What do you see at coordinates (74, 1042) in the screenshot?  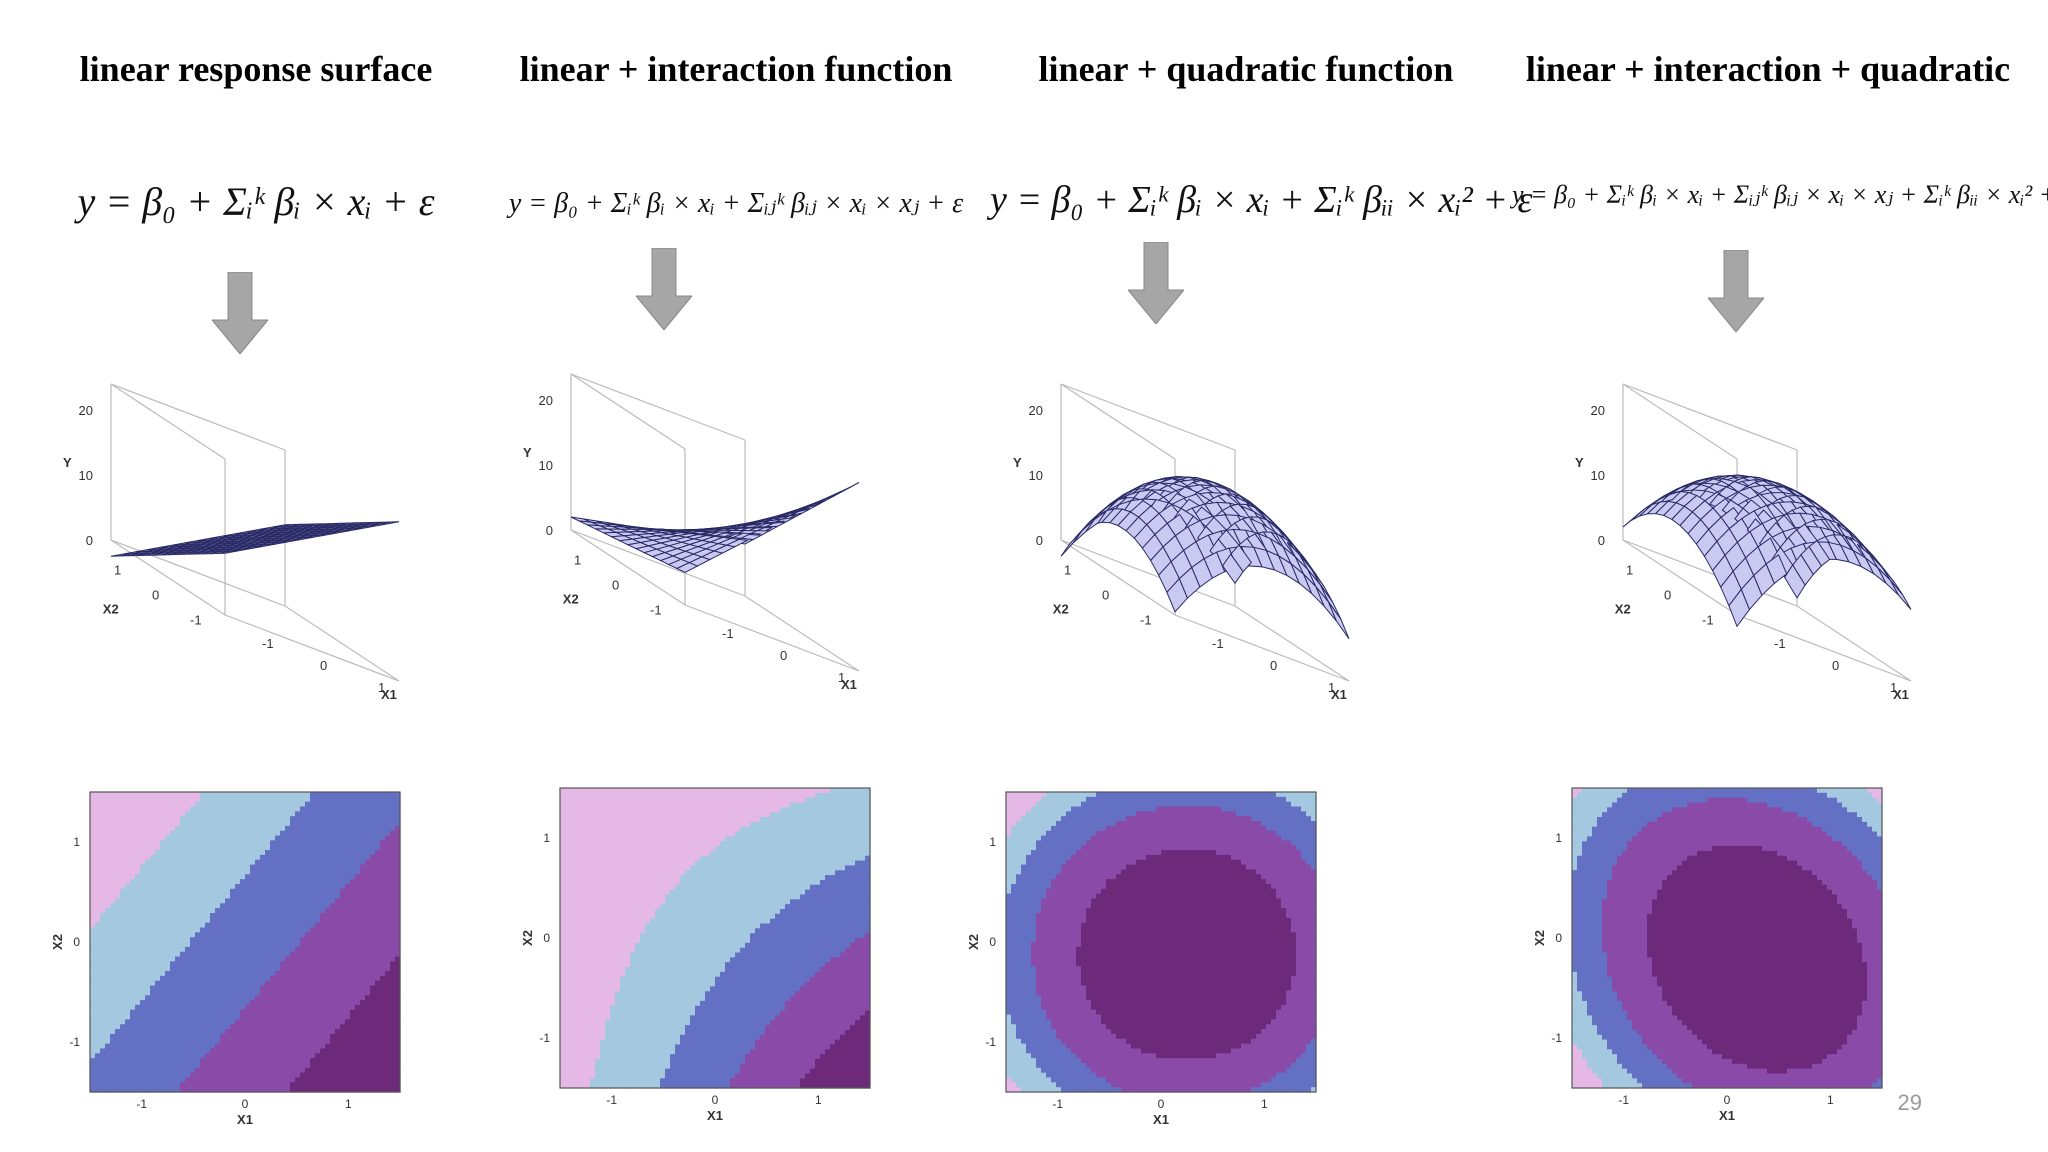 I see `y-tick-label: -1` at bounding box center [74, 1042].